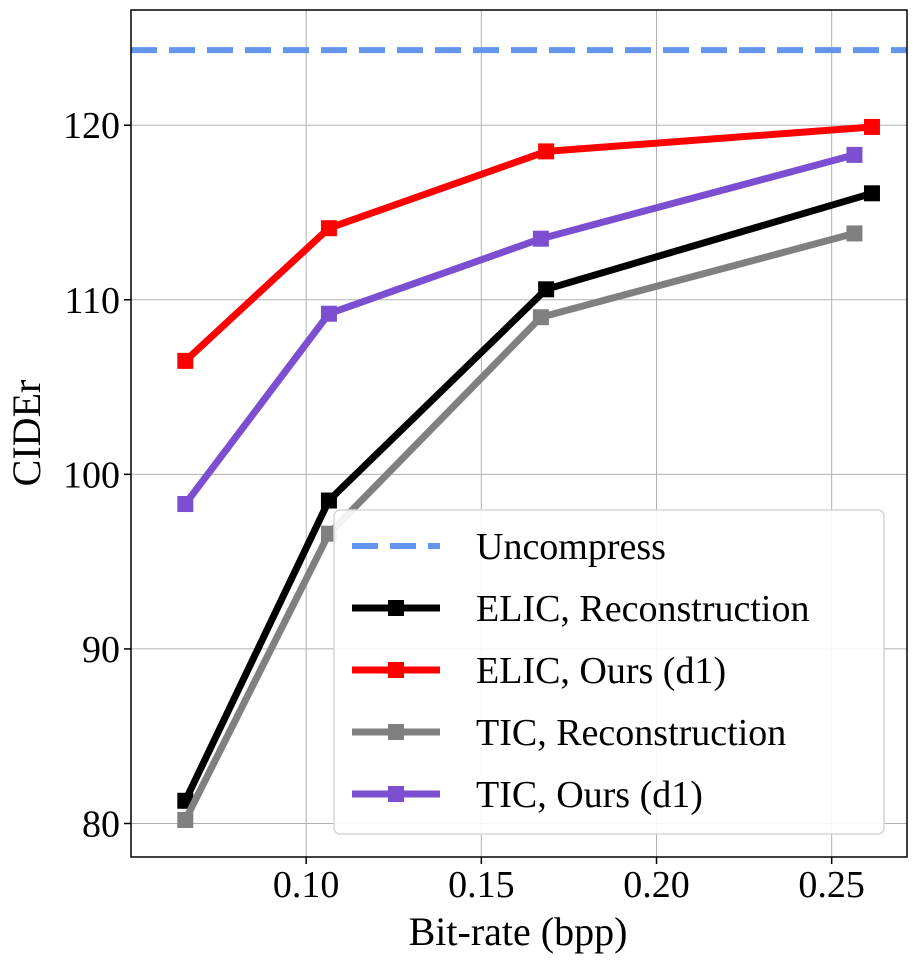 Image resolution: width=916 pixels, height=960 pixels. Describe the element at coordinates (101, 824) in the screenshot. I see `y-tick-label: 80` at that location.